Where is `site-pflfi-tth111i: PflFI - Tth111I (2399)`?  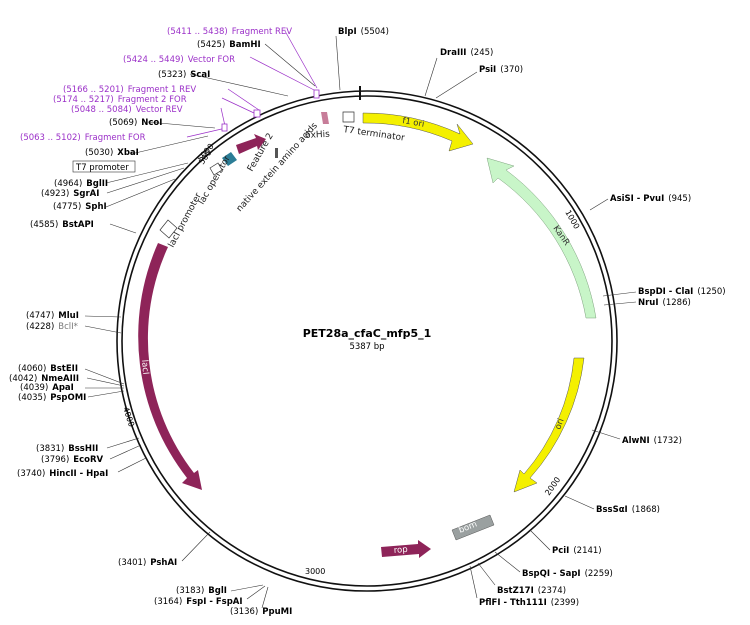 site-pflfi-tth111i: PflFI - Tth111I (2399) is located at coordinates (529, 603).